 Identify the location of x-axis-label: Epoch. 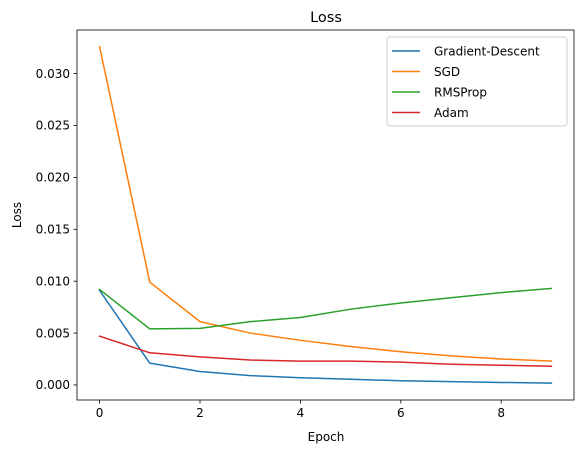
(326, 437).